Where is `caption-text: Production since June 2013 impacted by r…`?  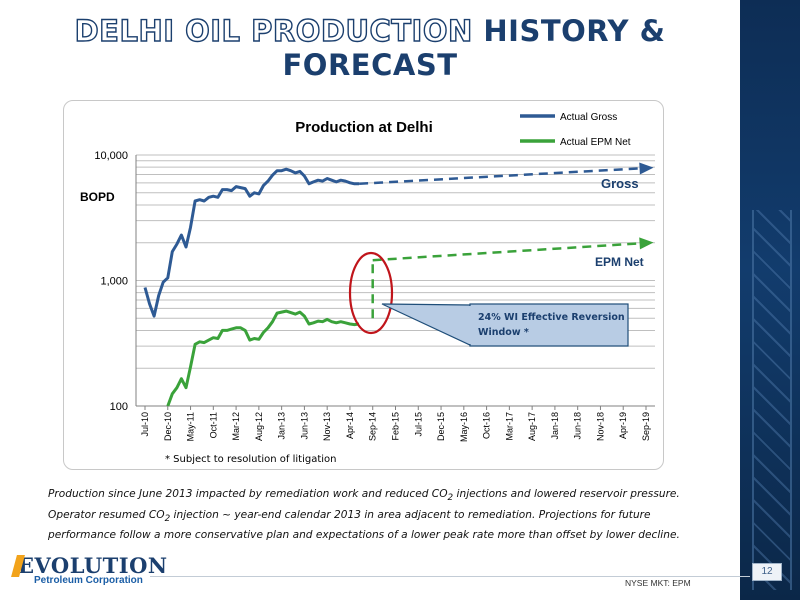
caption-text: Production since June 2013 impacted by r… is located at coordinates (364, 515).